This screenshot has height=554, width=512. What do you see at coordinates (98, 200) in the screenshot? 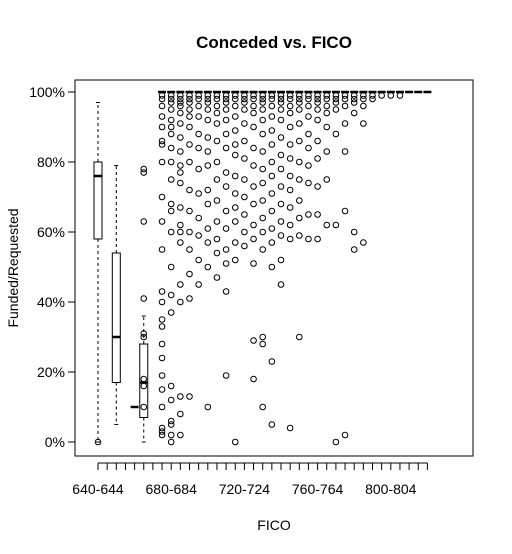
I see `box` at bounding box center [98, 200].